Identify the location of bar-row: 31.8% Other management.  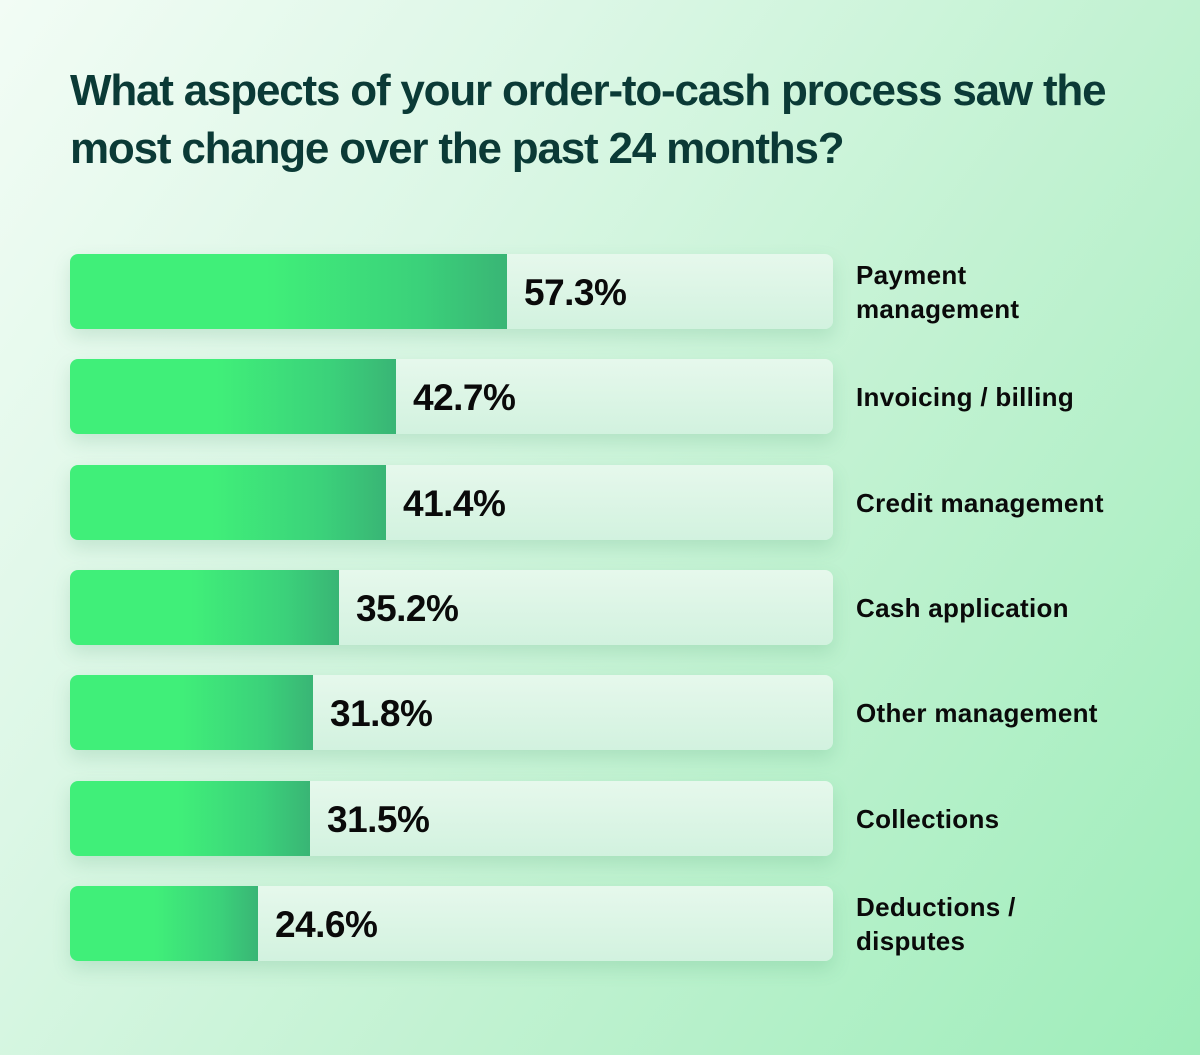
(620, 712).